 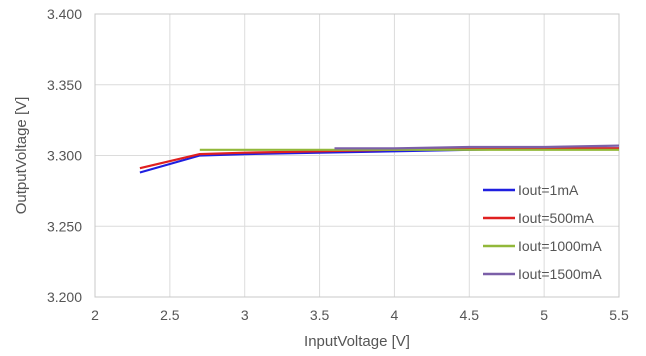 What do you see at coordinates (320, 315) in the screenshot?
I see `x-tick-label: 3.5` at bounding box center [320, 315].